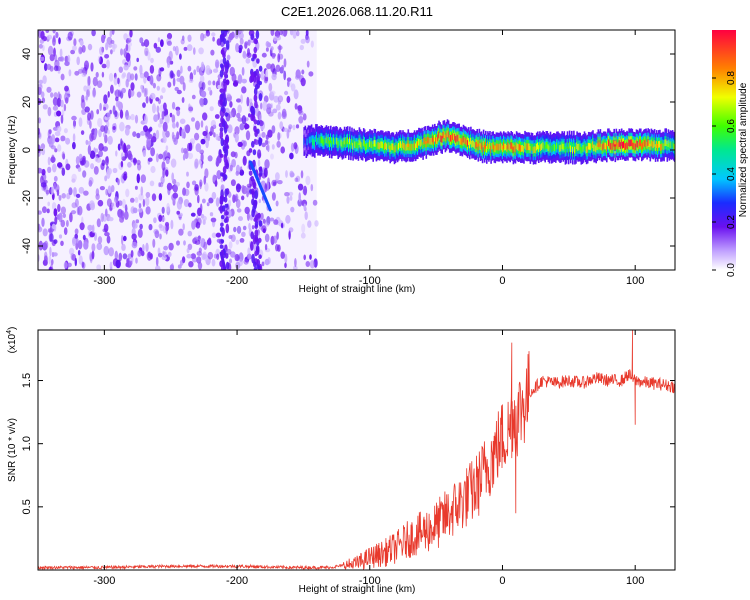  I want to click on chart-title: C2E1.2026.068.11.20.R11, so click(357, 11).